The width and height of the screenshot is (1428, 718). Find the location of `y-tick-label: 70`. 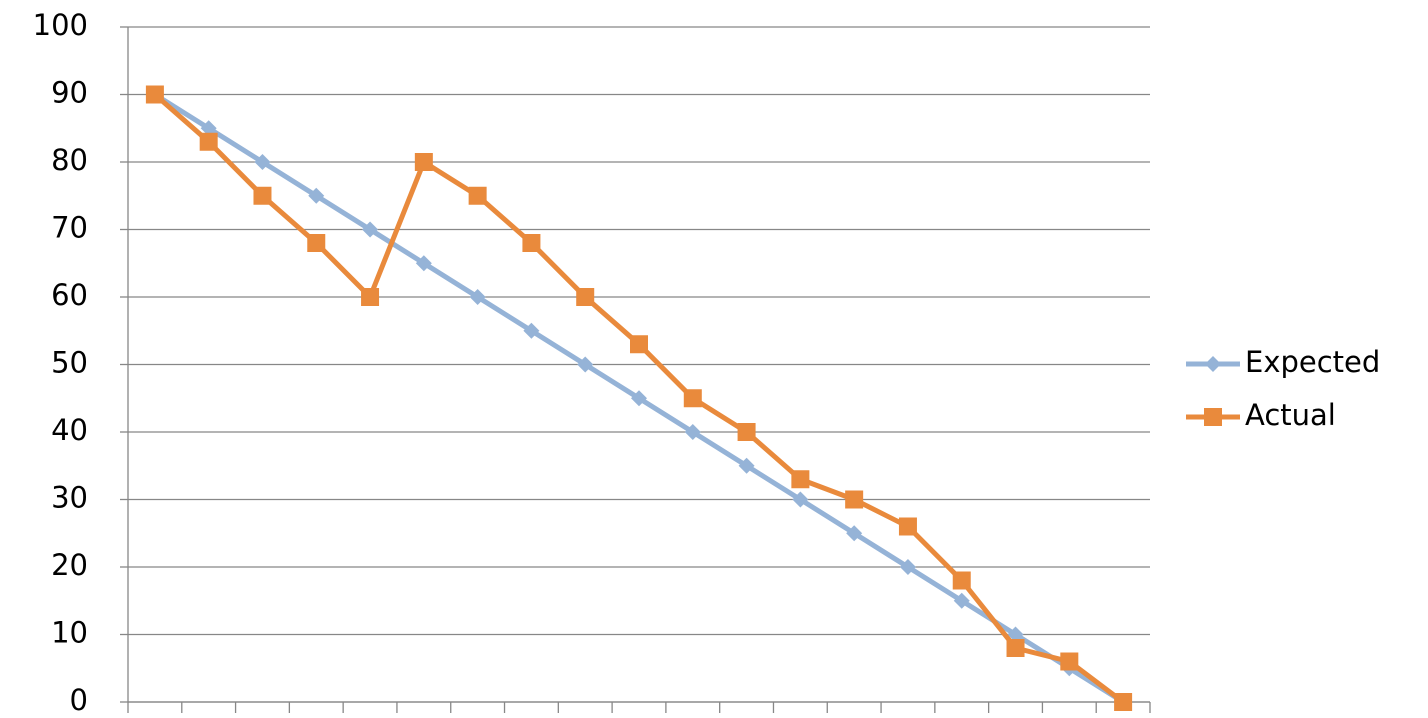

y-tick-label: 70 is located at coordinates (69, 228).